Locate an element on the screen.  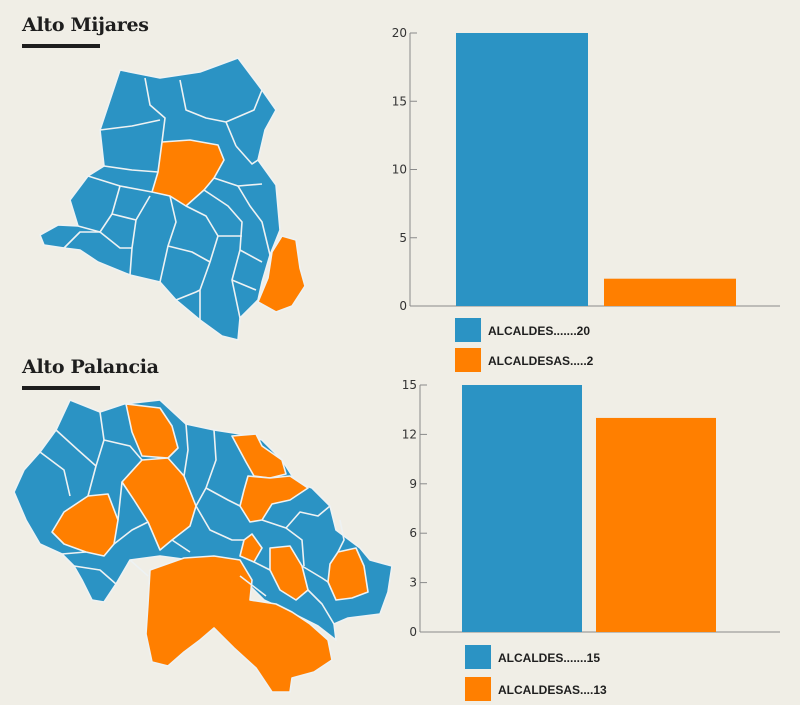
legend-label: ALCALDESAS.....2 is located at coordinates (541, 361).